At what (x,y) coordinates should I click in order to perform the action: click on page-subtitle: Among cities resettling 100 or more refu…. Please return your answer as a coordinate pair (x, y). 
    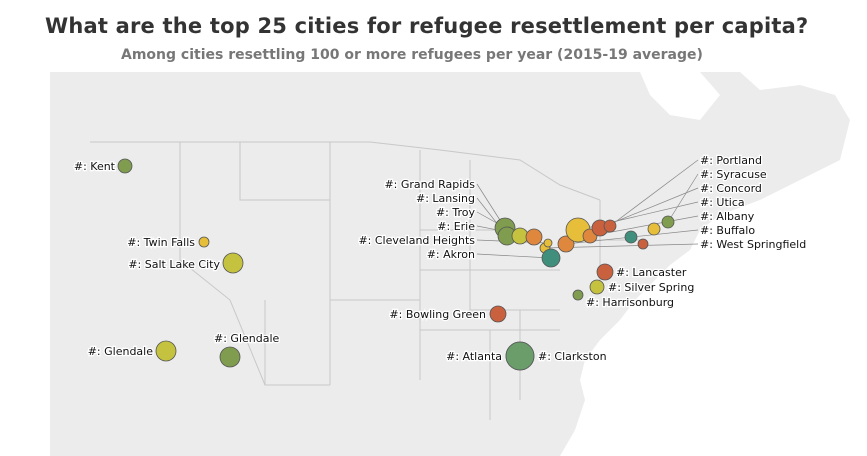
    Looking at the image, I should click on (412, 55).